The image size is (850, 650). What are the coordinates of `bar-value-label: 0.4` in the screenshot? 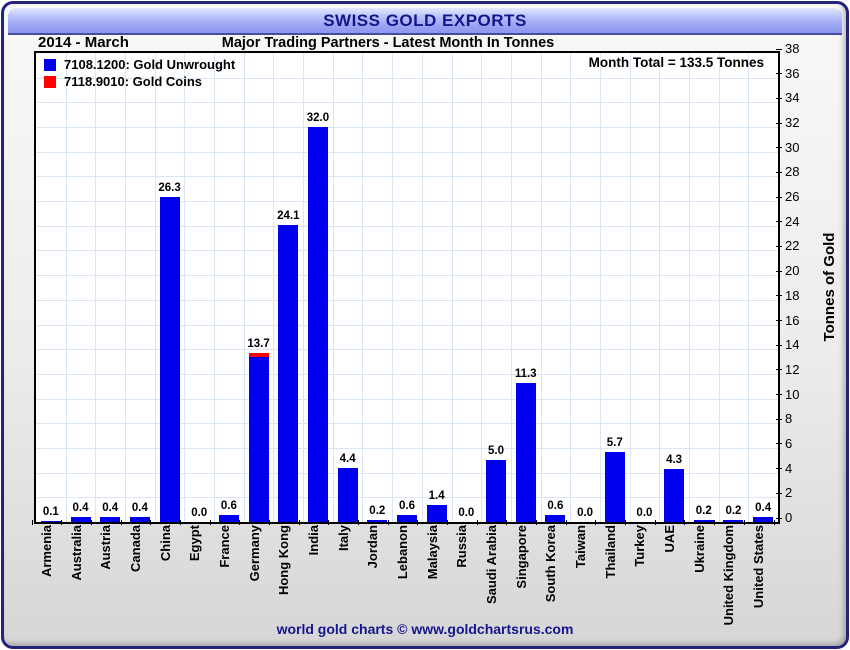 It's located at (110, 508).